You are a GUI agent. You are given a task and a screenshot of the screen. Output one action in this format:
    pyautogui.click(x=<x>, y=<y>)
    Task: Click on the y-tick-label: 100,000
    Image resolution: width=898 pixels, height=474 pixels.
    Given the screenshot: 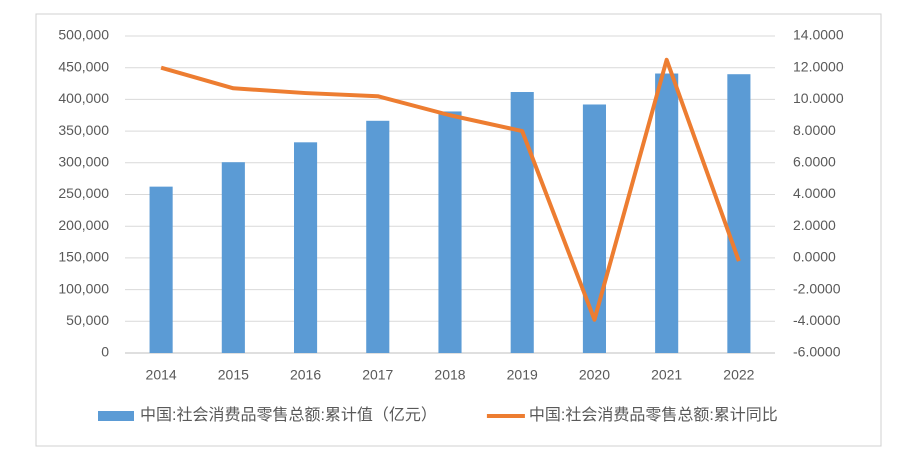 What is the action you would take?
    pyautogui.click(x=83, y=288)
    